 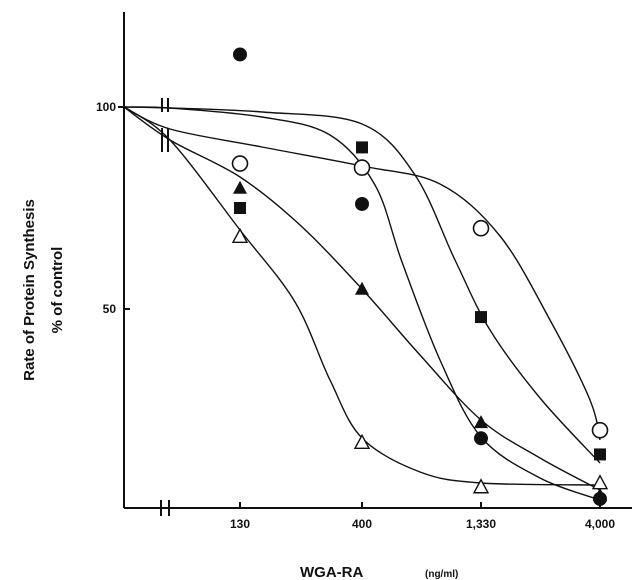 I want to click on x-axis-title: WGA-RA, so click(x=331, y=572).